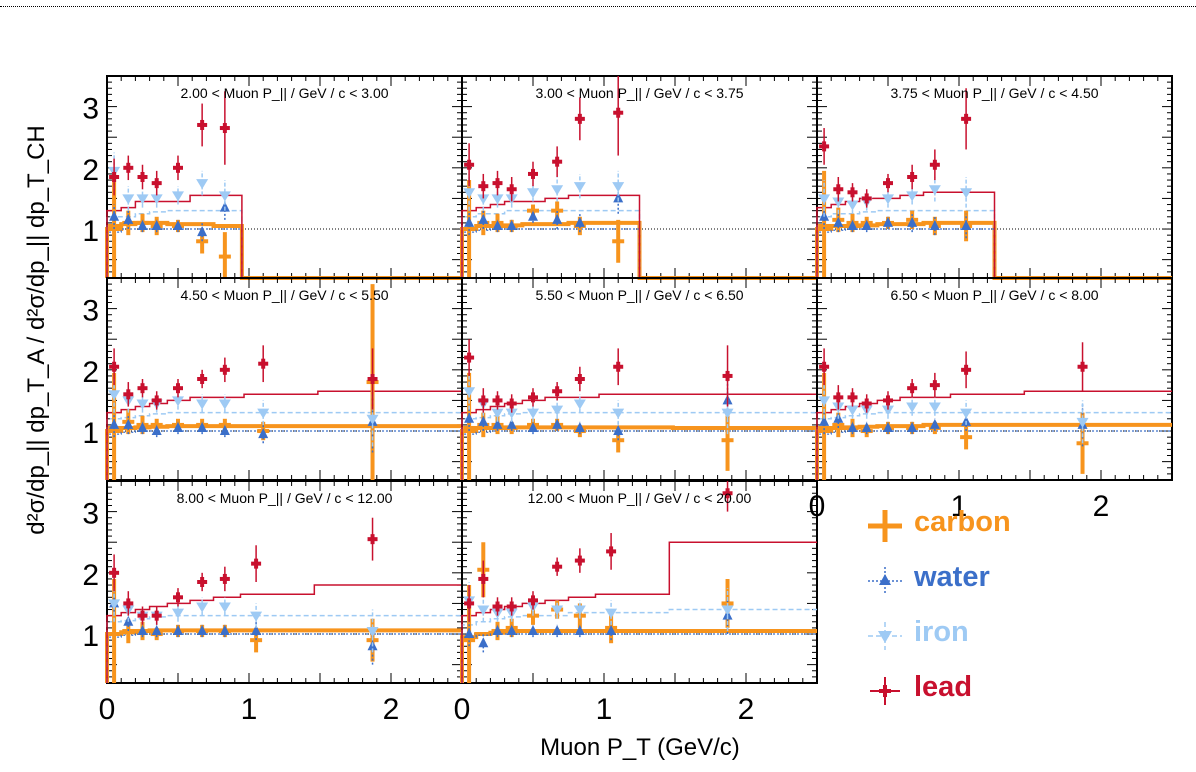 This screenshot has height=772, width=1196. I want to click on legend-label-iron: iron, so click(941, 632).